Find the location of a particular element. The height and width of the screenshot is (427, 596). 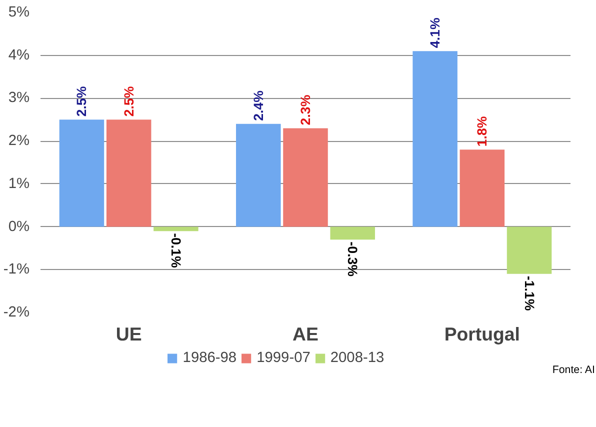

x-tick-label: AE is located at coordinates (305, 334).